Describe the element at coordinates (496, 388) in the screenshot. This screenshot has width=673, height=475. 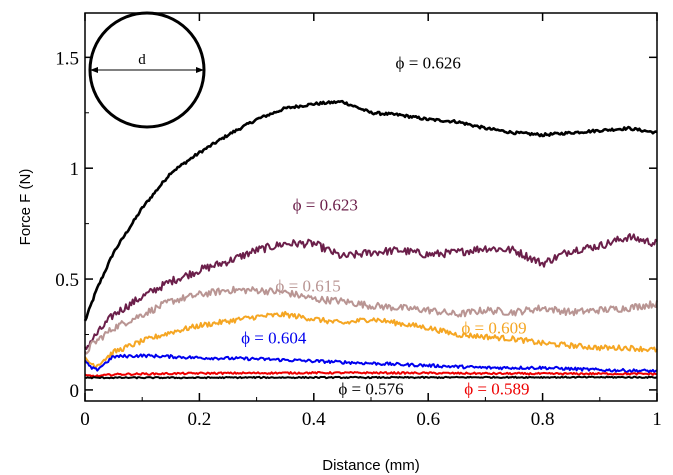
I see `series-label: ϕ = 0.589` at that location.